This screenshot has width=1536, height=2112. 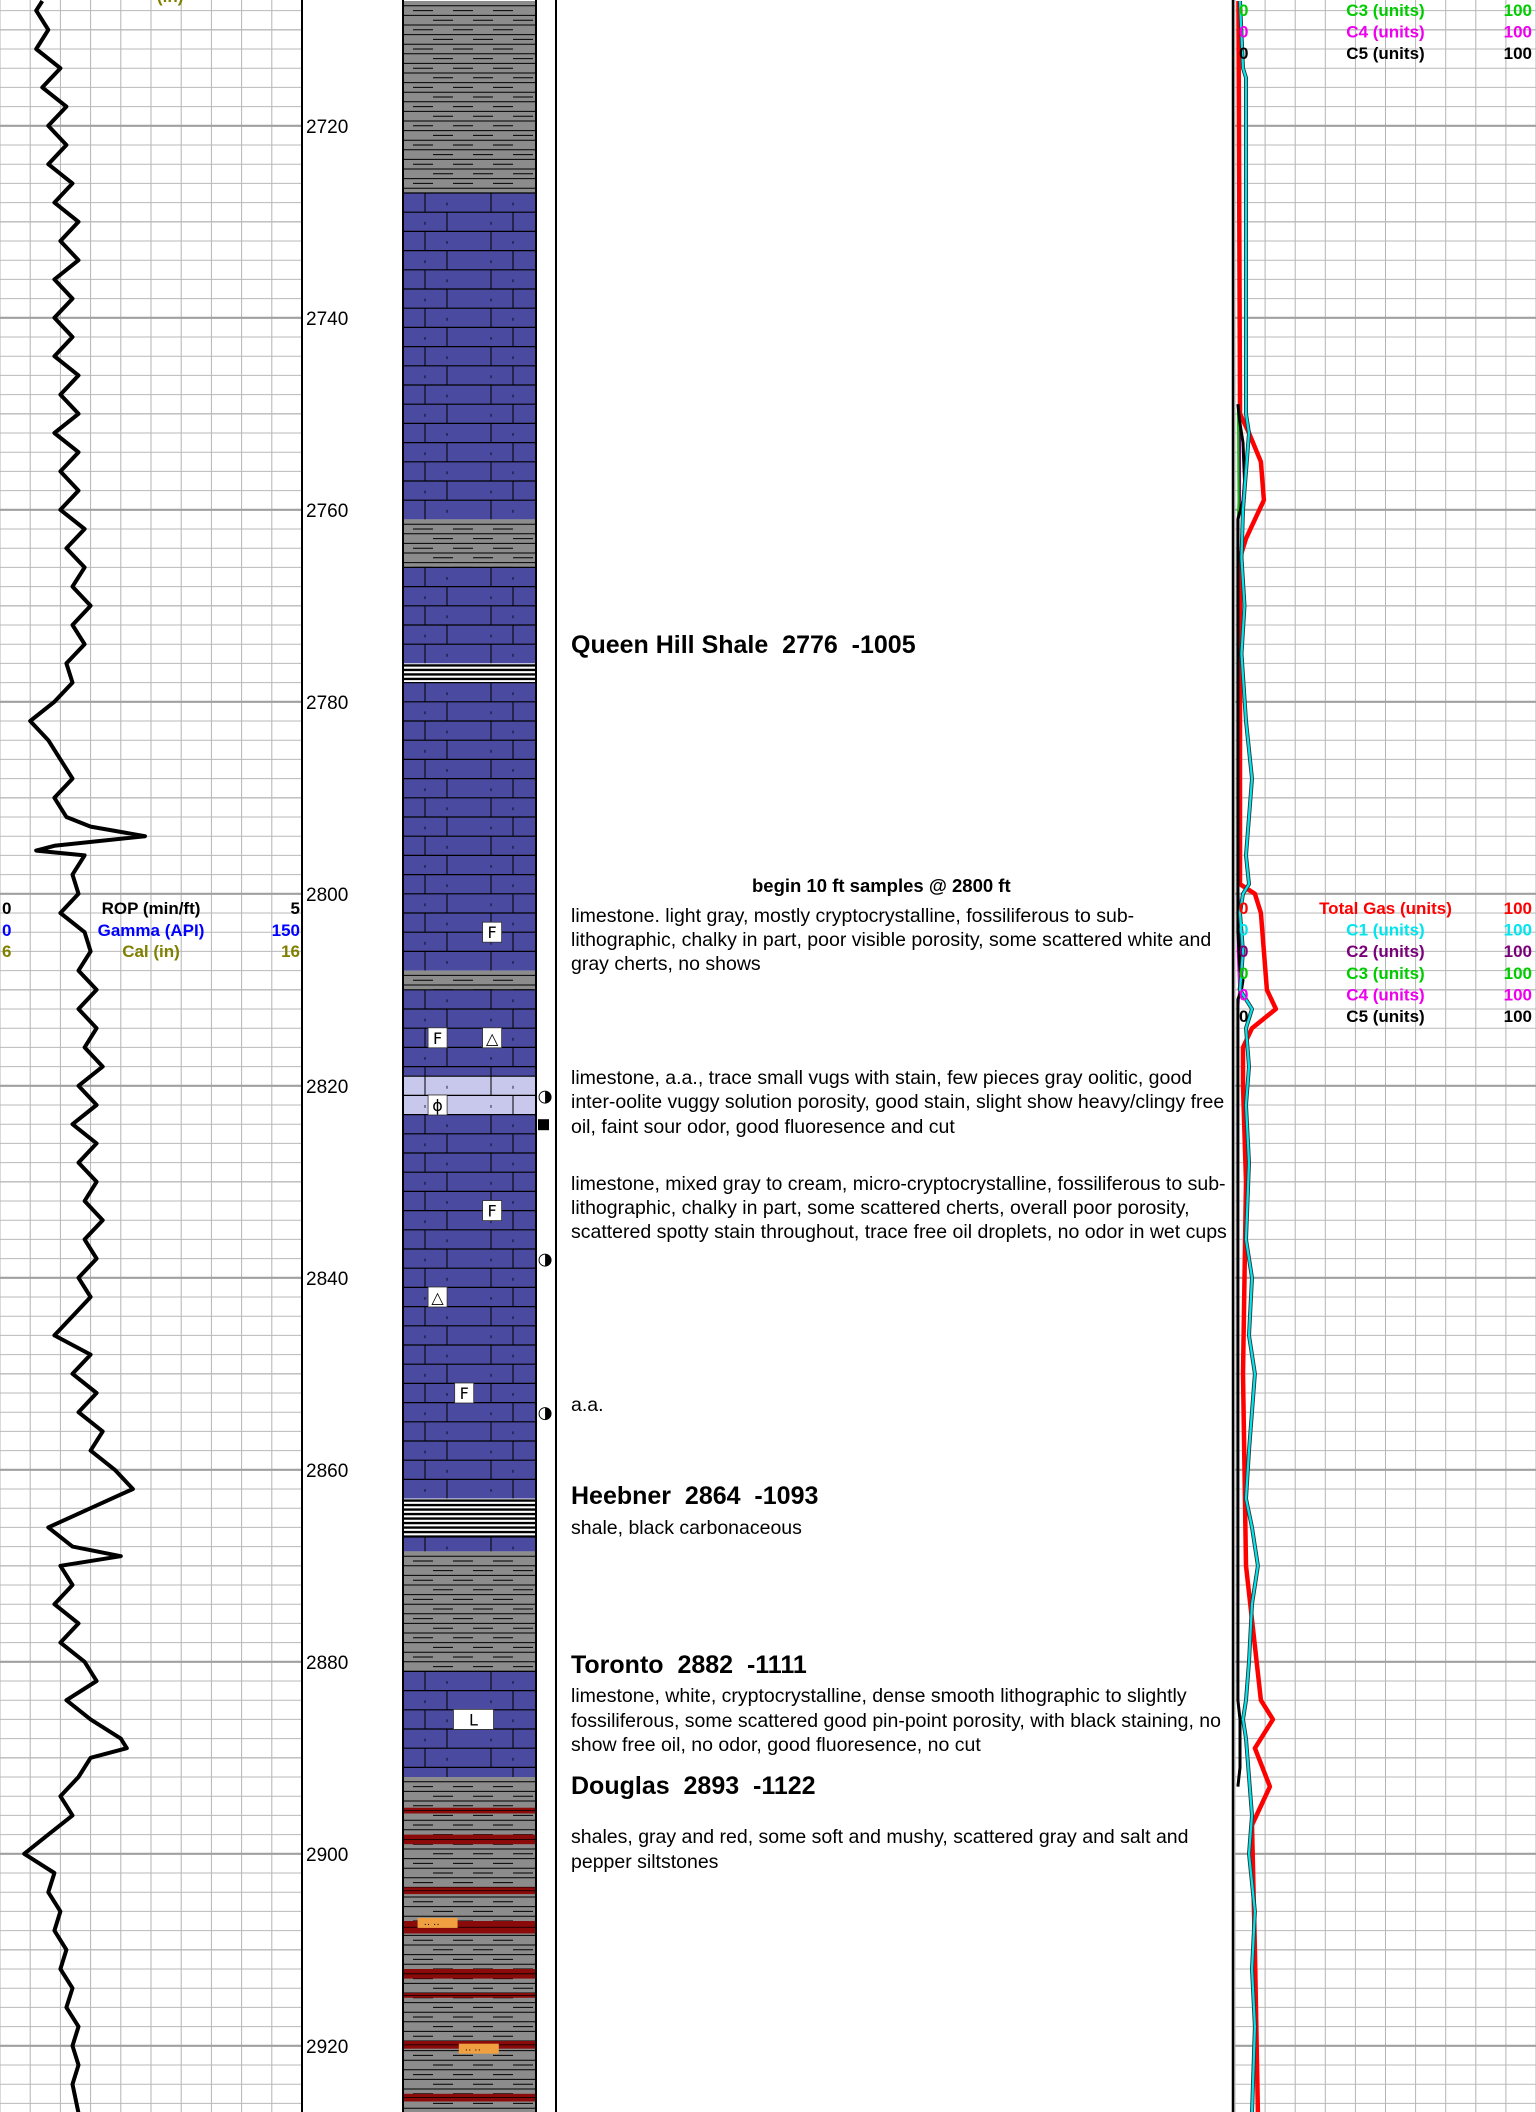 What do you see at coordinates (170, 3) in the screenshot?
I see `cal-header-remnant: (in)` at bounding box center [170, 3].